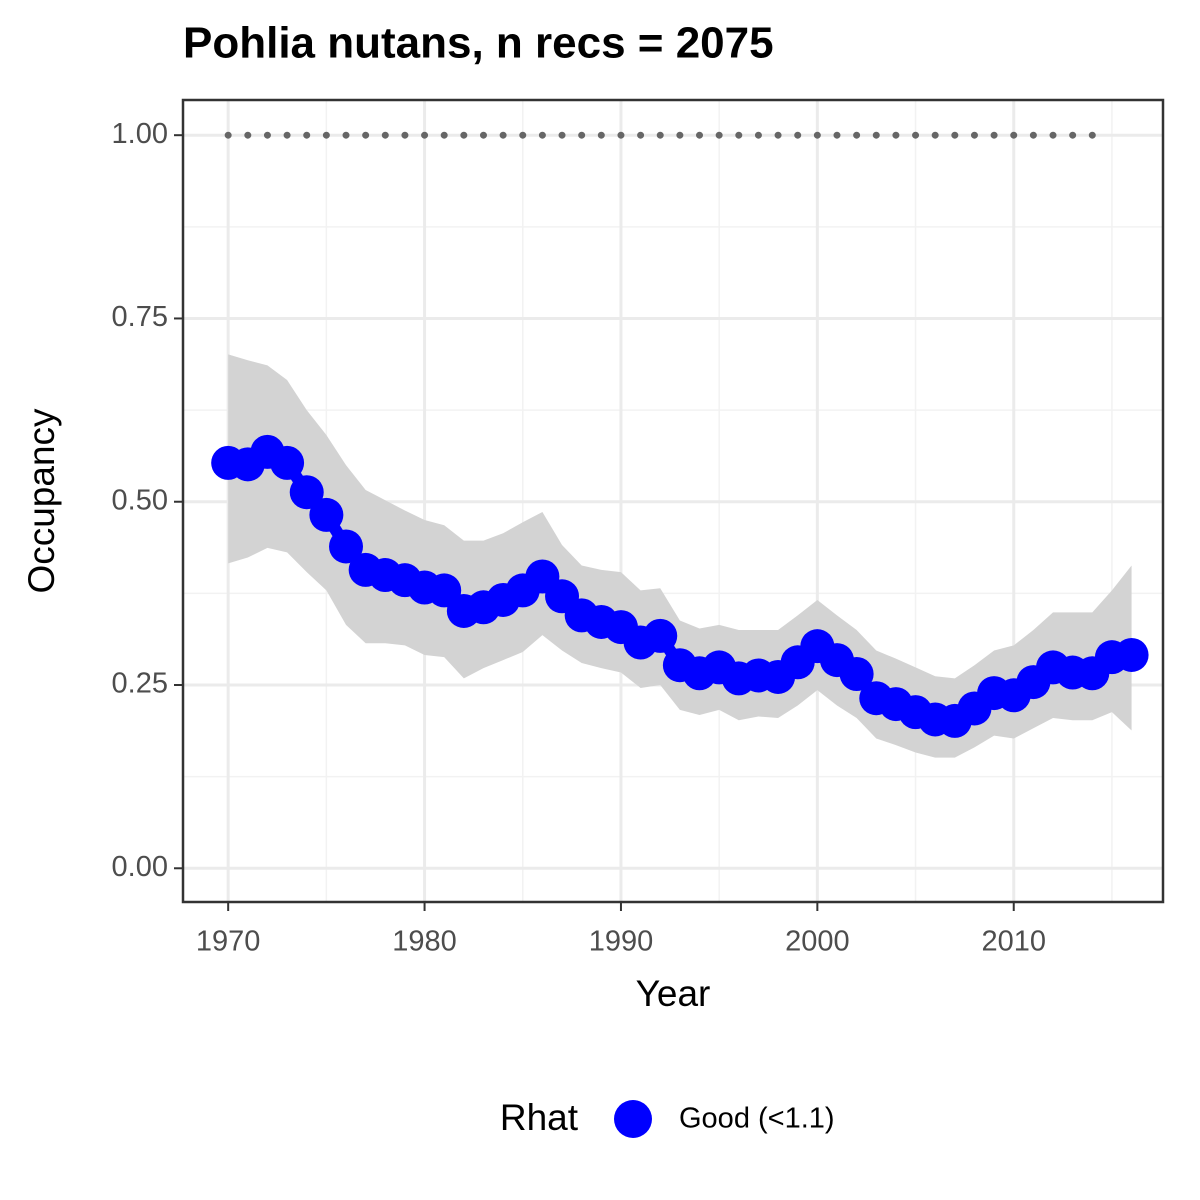 Image resolution: width=1200 pixels, height=1200 pixels. I want to click on y-axis-label: Occupancy, so click(41, 501).